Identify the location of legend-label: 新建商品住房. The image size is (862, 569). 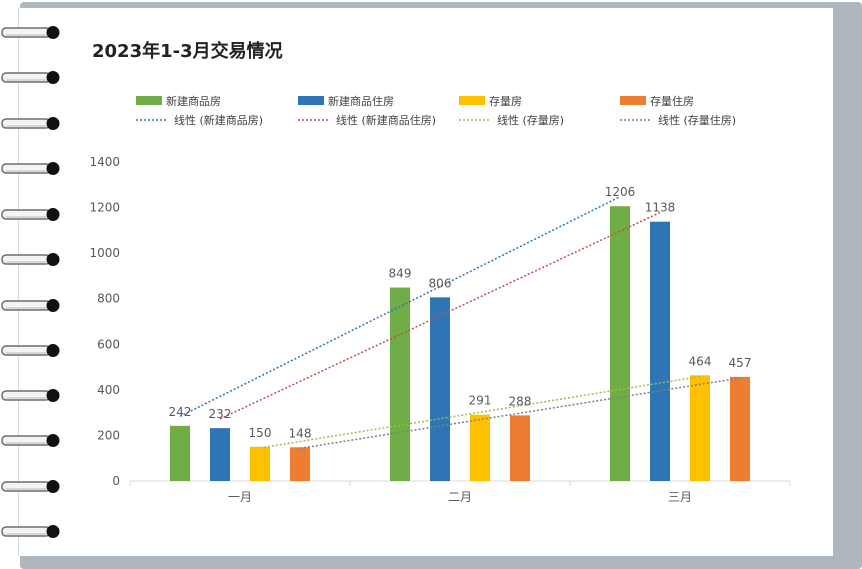
(361, 101).